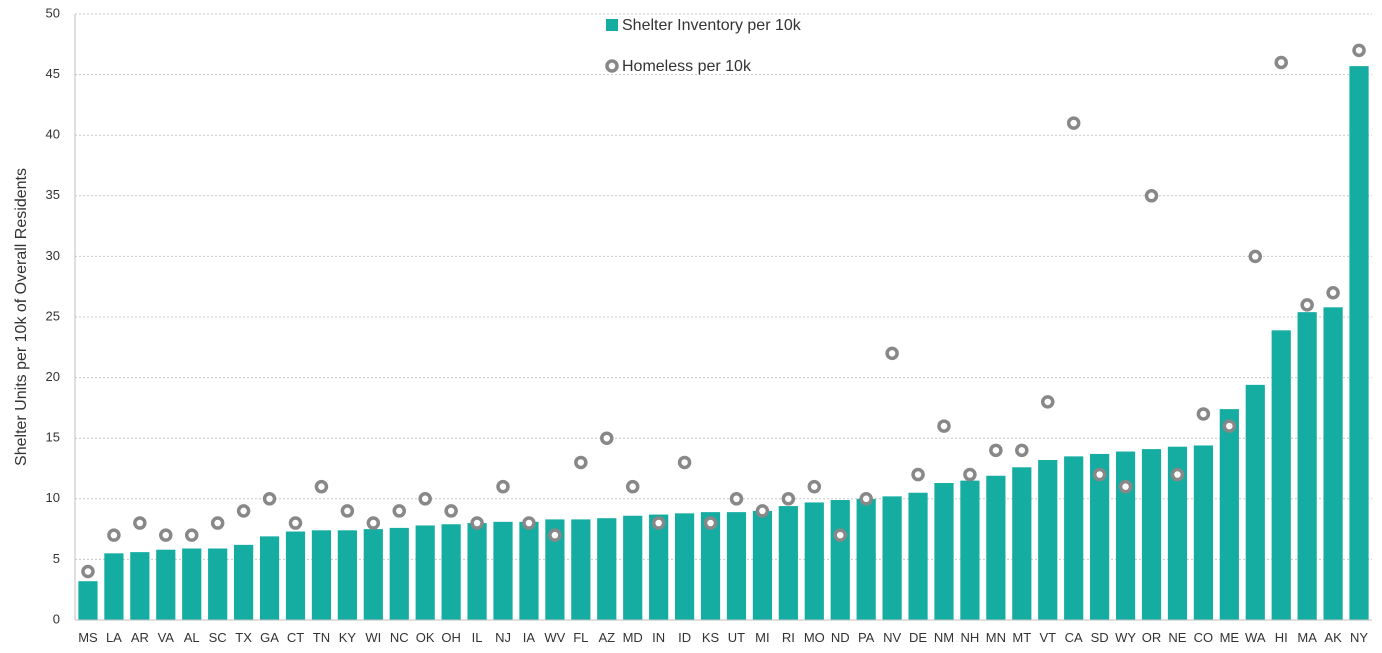 This screenshot has width=1382, height=653. Describe the element at coordinates (996, 547) in the screenshot. I see `bar-mn` at that location.